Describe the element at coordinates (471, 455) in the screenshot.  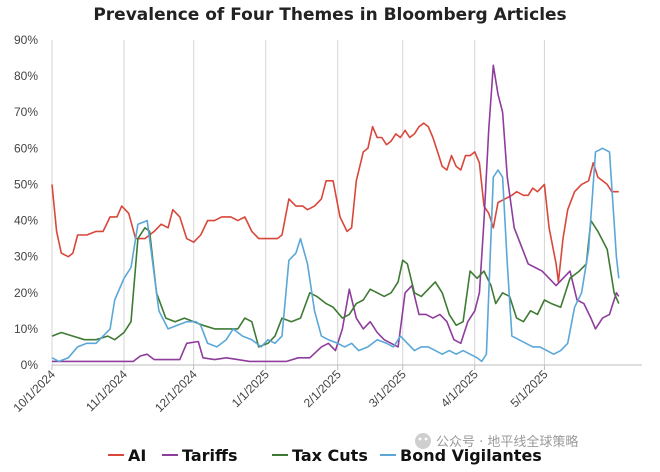
I see `legend-label: Bond Vigilantes` at that location.